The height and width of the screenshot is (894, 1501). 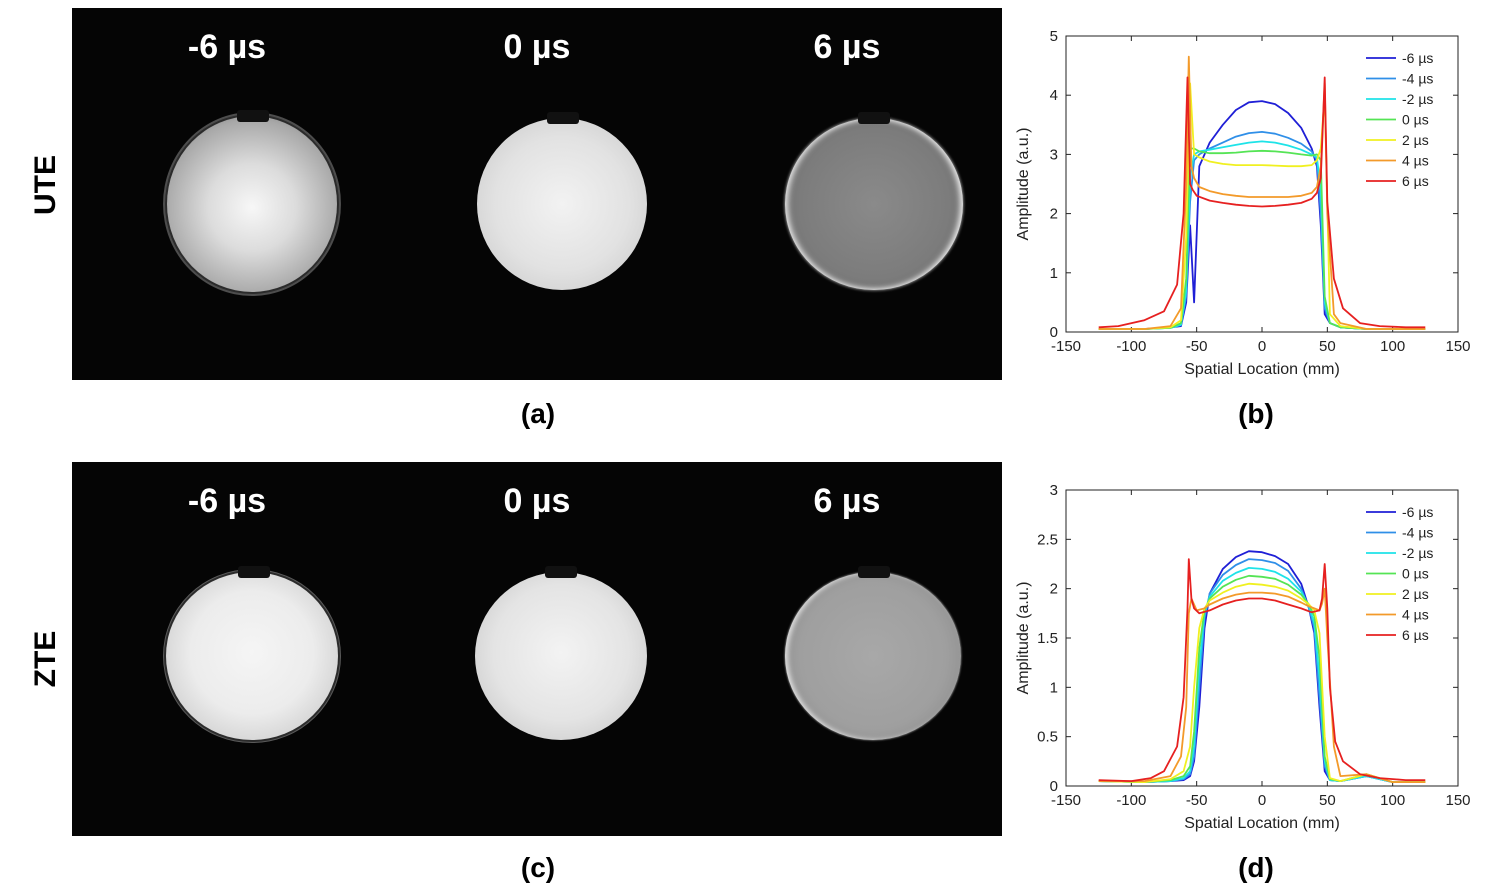 I want to click on ute-tile-6: 6 µs, so click(x=847, y=194).